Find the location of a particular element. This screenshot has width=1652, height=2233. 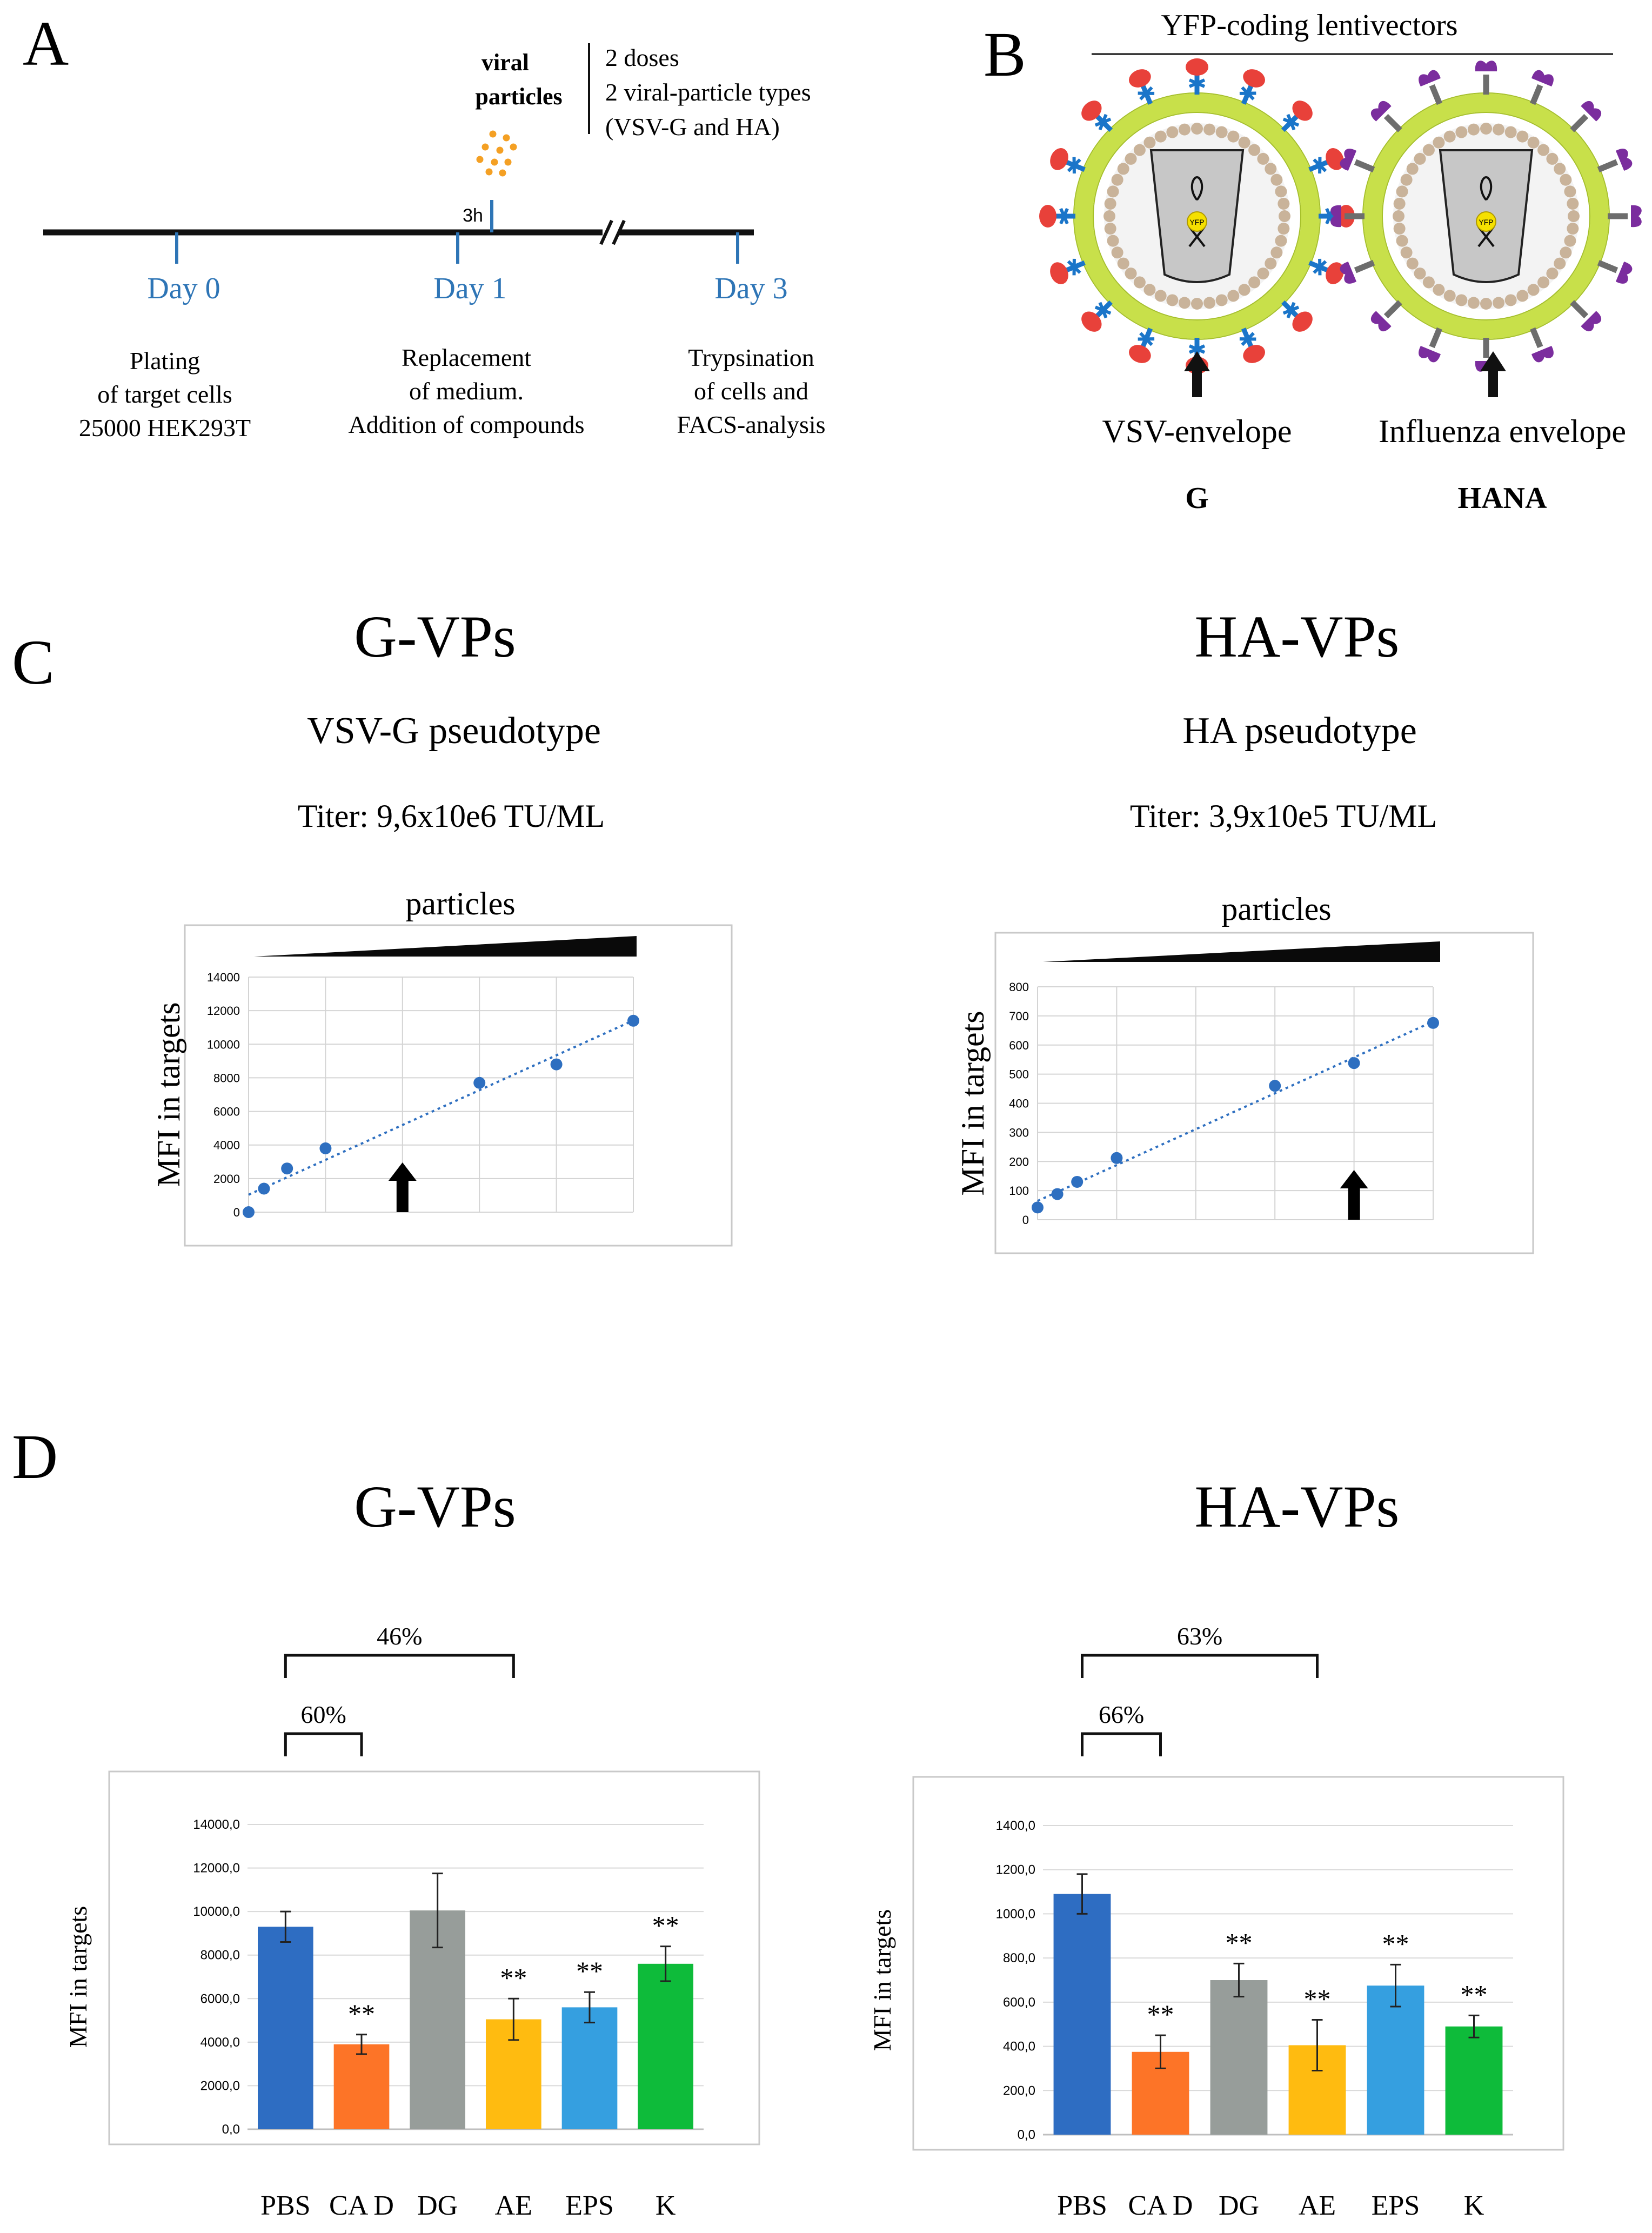

category-label: DG is located at coordinates (1239, 2205).